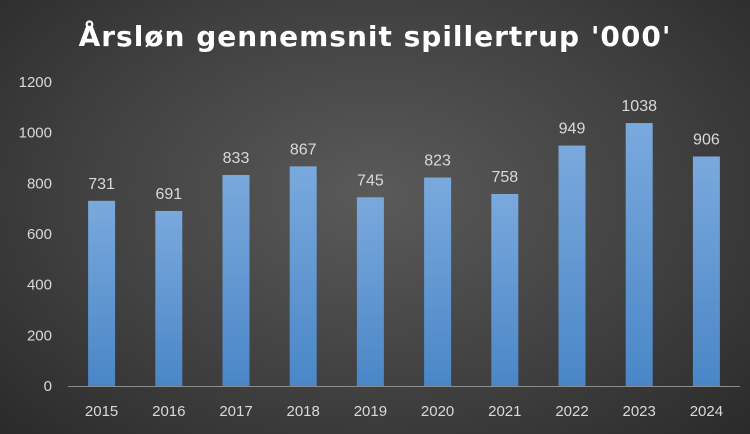  Describe the element at coordinates (39, 335) in the screenshot. I see `y-tick-label: 200` at that location.